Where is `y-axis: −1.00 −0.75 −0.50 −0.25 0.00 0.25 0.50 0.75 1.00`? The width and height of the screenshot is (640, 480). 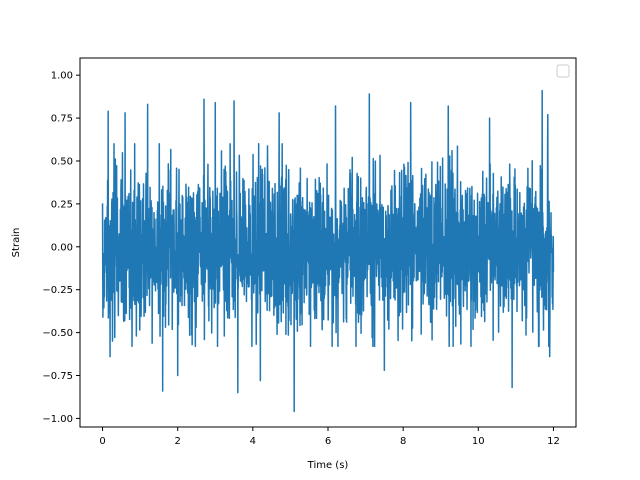
y-axis: −1.00 −0.75 −0.50 −0.25 0.00 0.25 0.50 0.75 1.00 is located at coordinates (61, 248).